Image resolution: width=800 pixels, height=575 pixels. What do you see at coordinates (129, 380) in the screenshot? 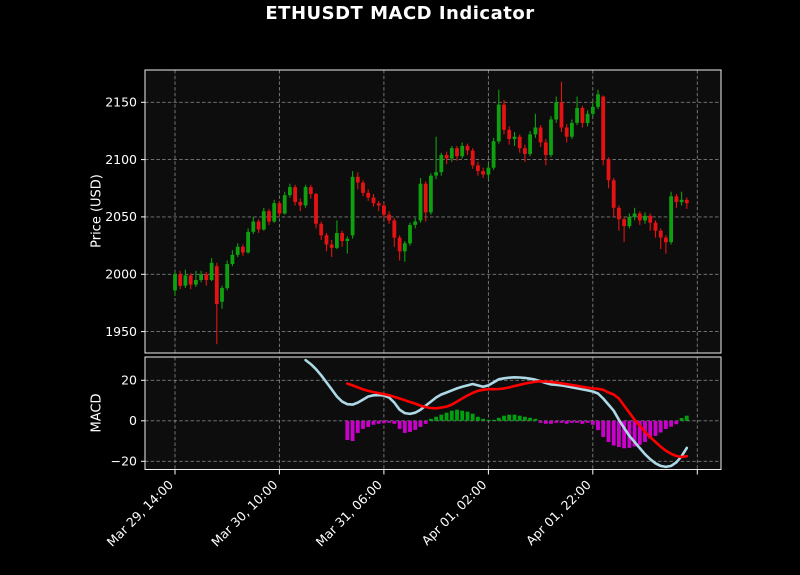
I see `macd-ytick-label: 20` at bounding box center [129, 380].